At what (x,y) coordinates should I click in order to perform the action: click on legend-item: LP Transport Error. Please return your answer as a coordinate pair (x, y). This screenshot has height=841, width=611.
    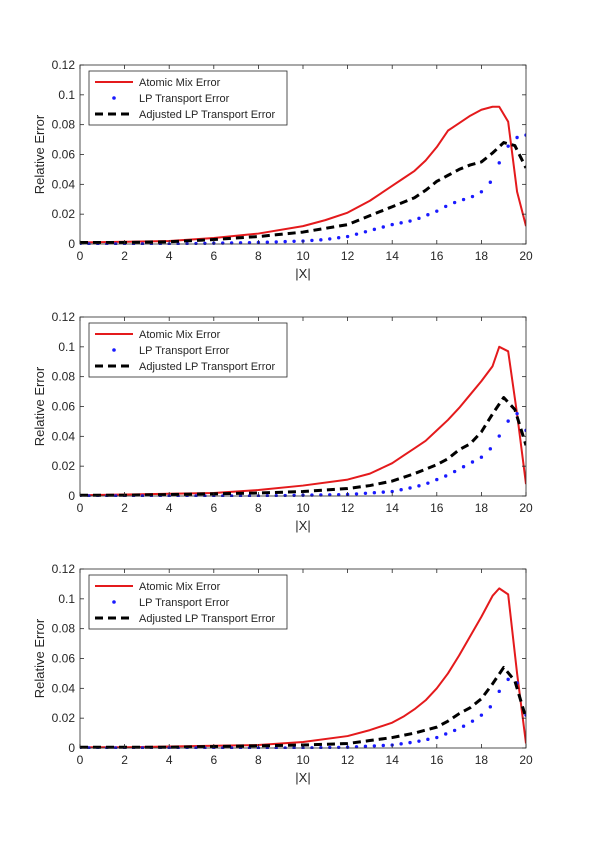
    Looking at the image, I should click on (171, 99).